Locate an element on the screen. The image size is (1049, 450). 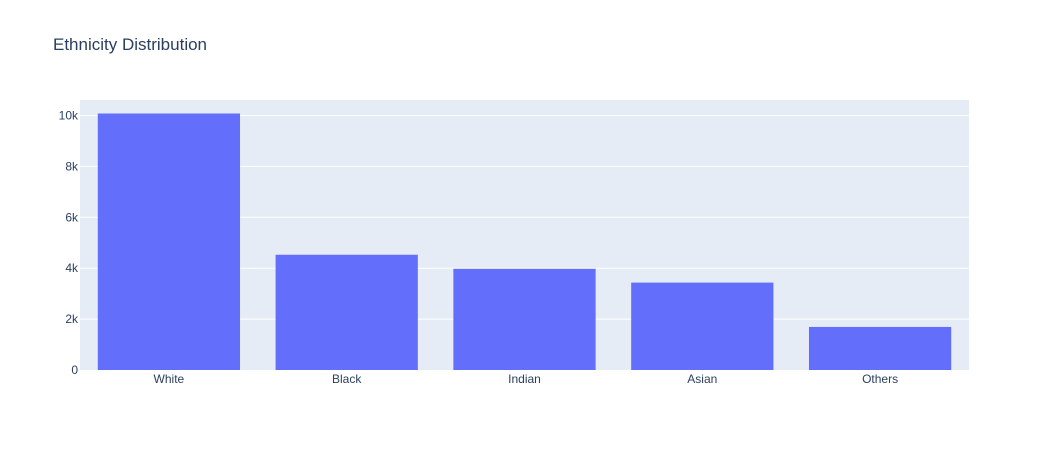
chart-title: Ethnicity Distribution is located at coordinates (130, 44).